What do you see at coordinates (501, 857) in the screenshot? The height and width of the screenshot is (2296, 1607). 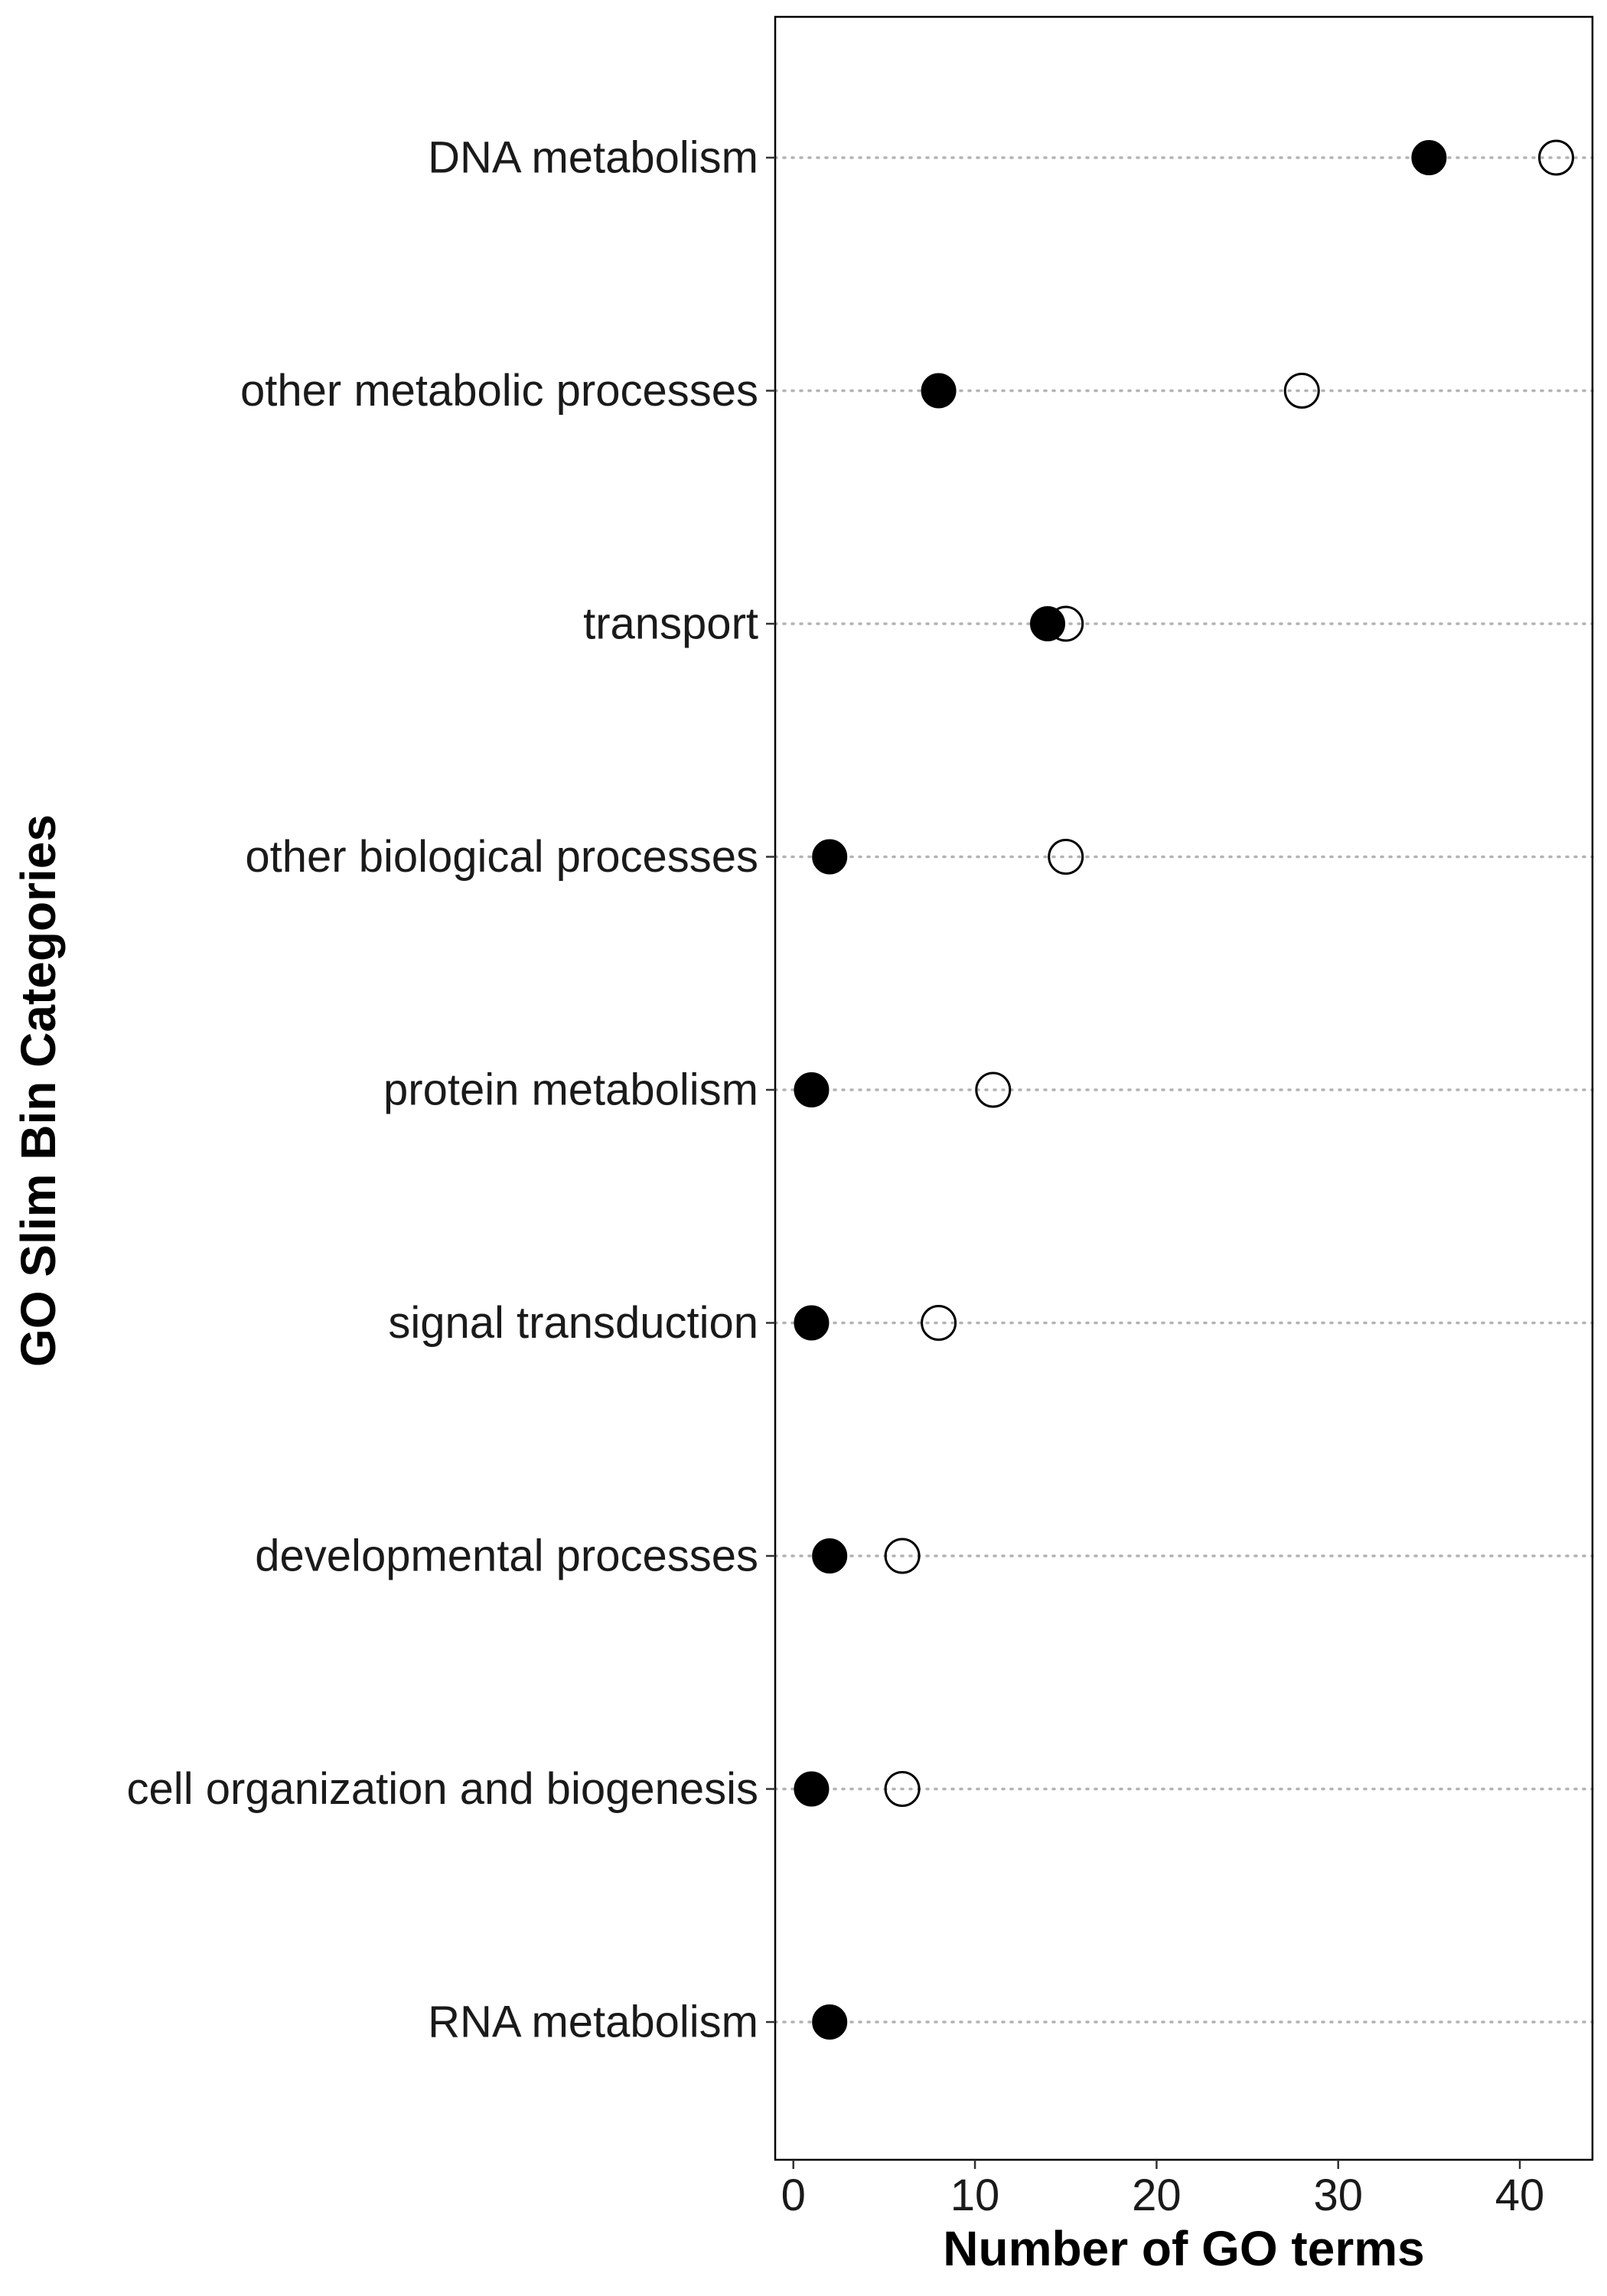 I see `y-tick-label: other biological processes` at bounding box center [501, 857].